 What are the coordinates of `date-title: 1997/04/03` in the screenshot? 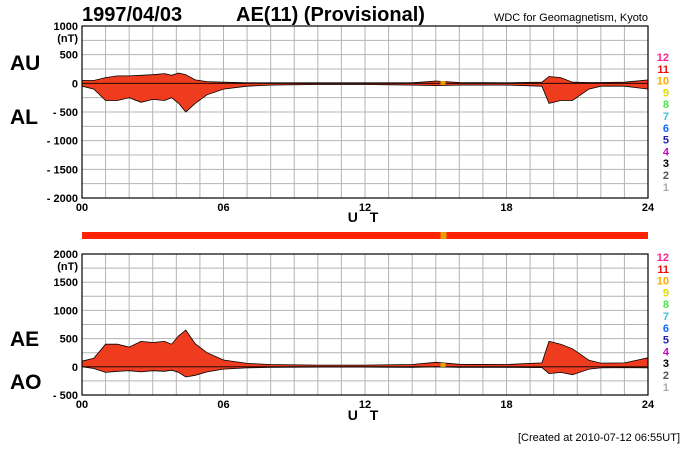 It's located at (132, 15).